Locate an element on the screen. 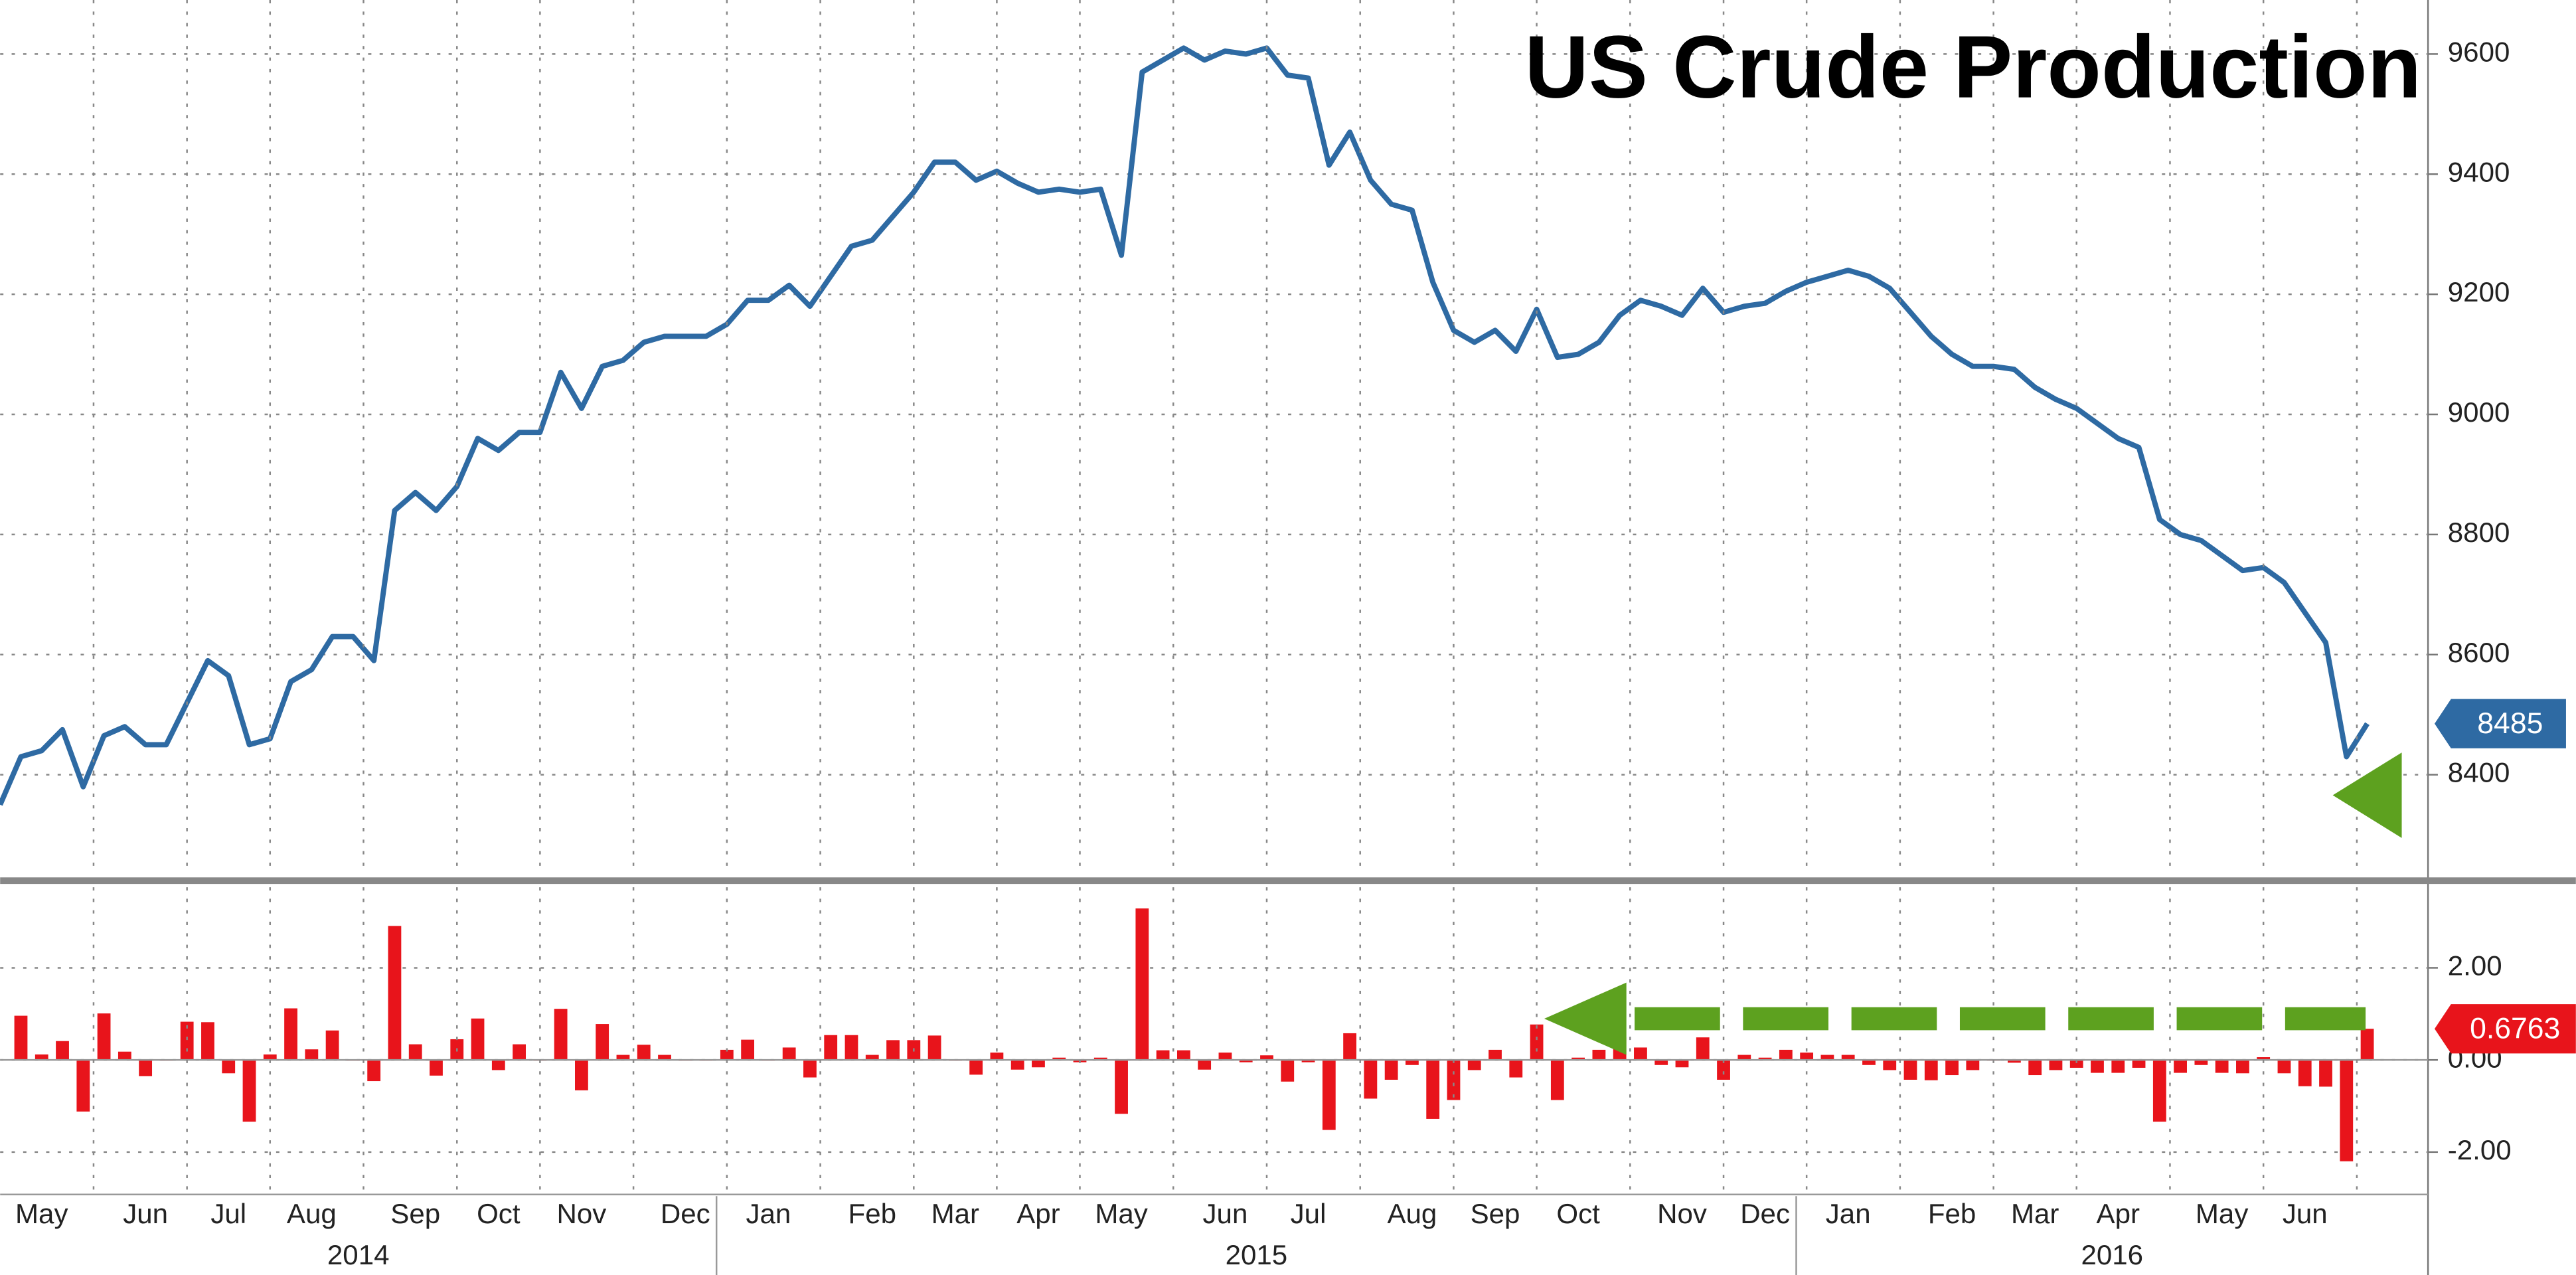 The width and height of the screenshot is (2576, 1275). x-tick-label: Mar is located at coordinates (955, 1213).